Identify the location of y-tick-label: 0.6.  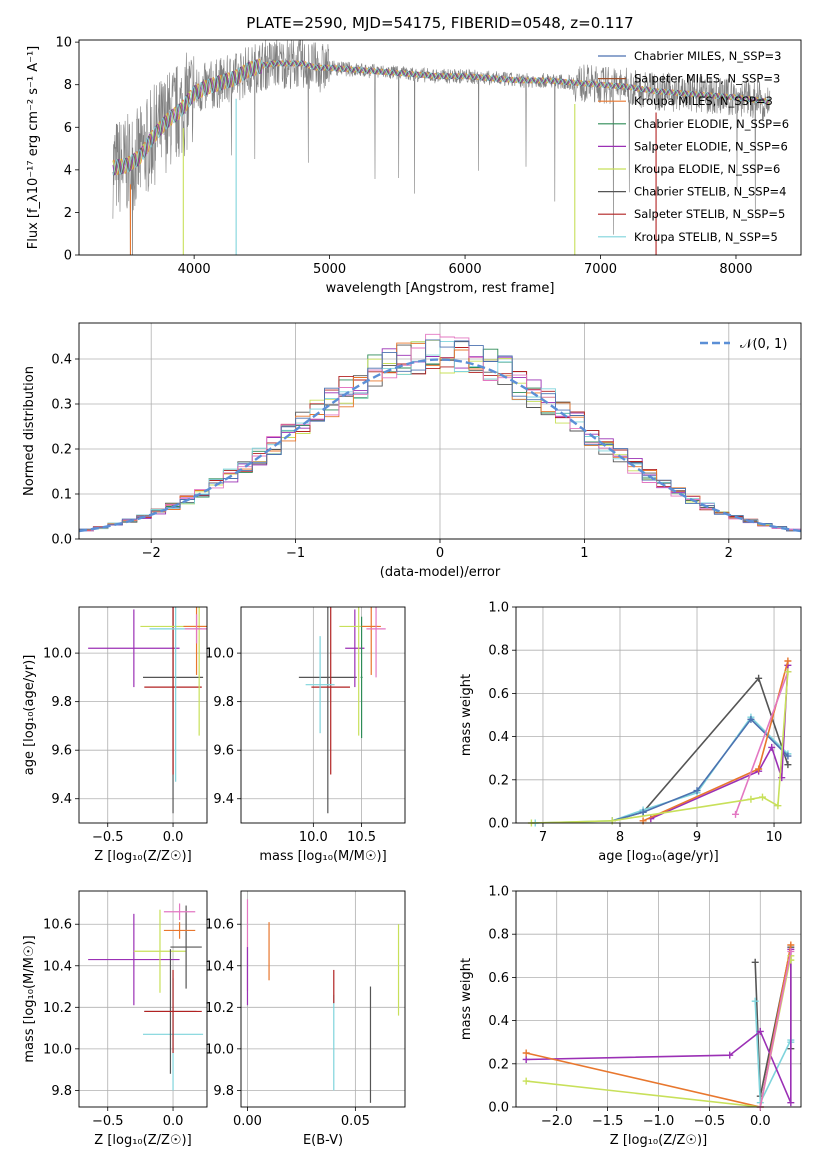
(498, 978).